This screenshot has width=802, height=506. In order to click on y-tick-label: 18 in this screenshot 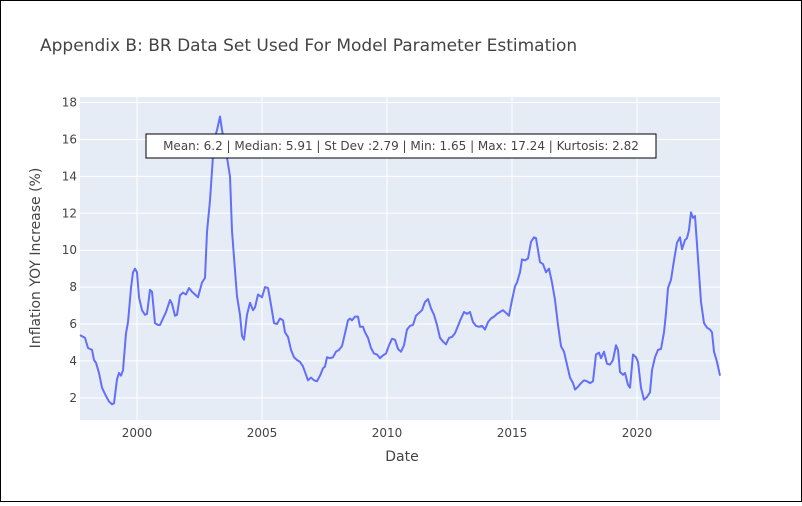, I will do `click(69, 103)`.